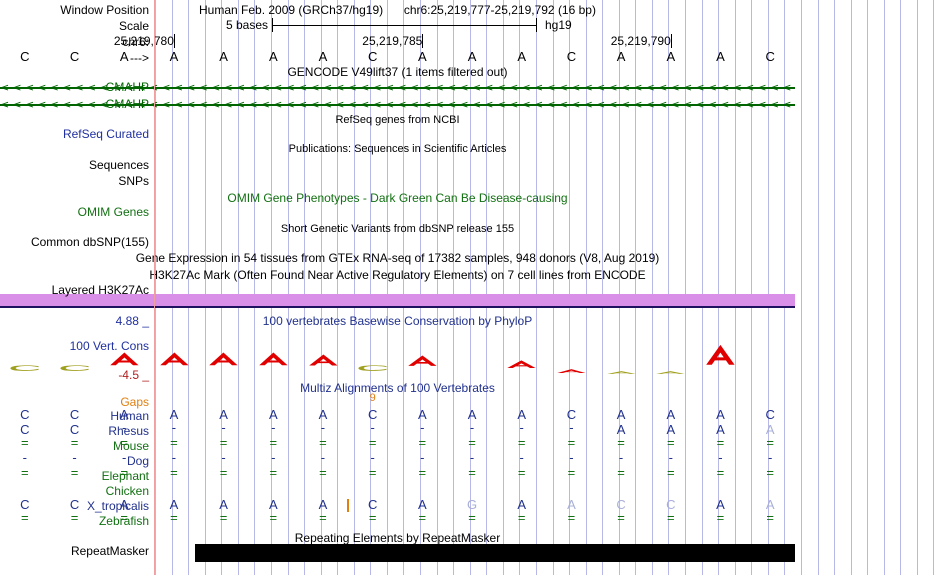 The height and width of the screenshot is (575, 950). I want to click on label-species-chicken: Chicken, so click(127, 491).